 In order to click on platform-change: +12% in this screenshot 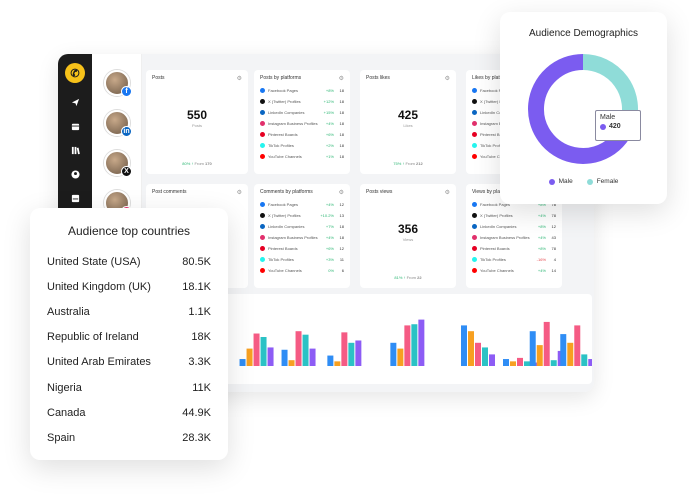, I will do `click(328, 101)`.